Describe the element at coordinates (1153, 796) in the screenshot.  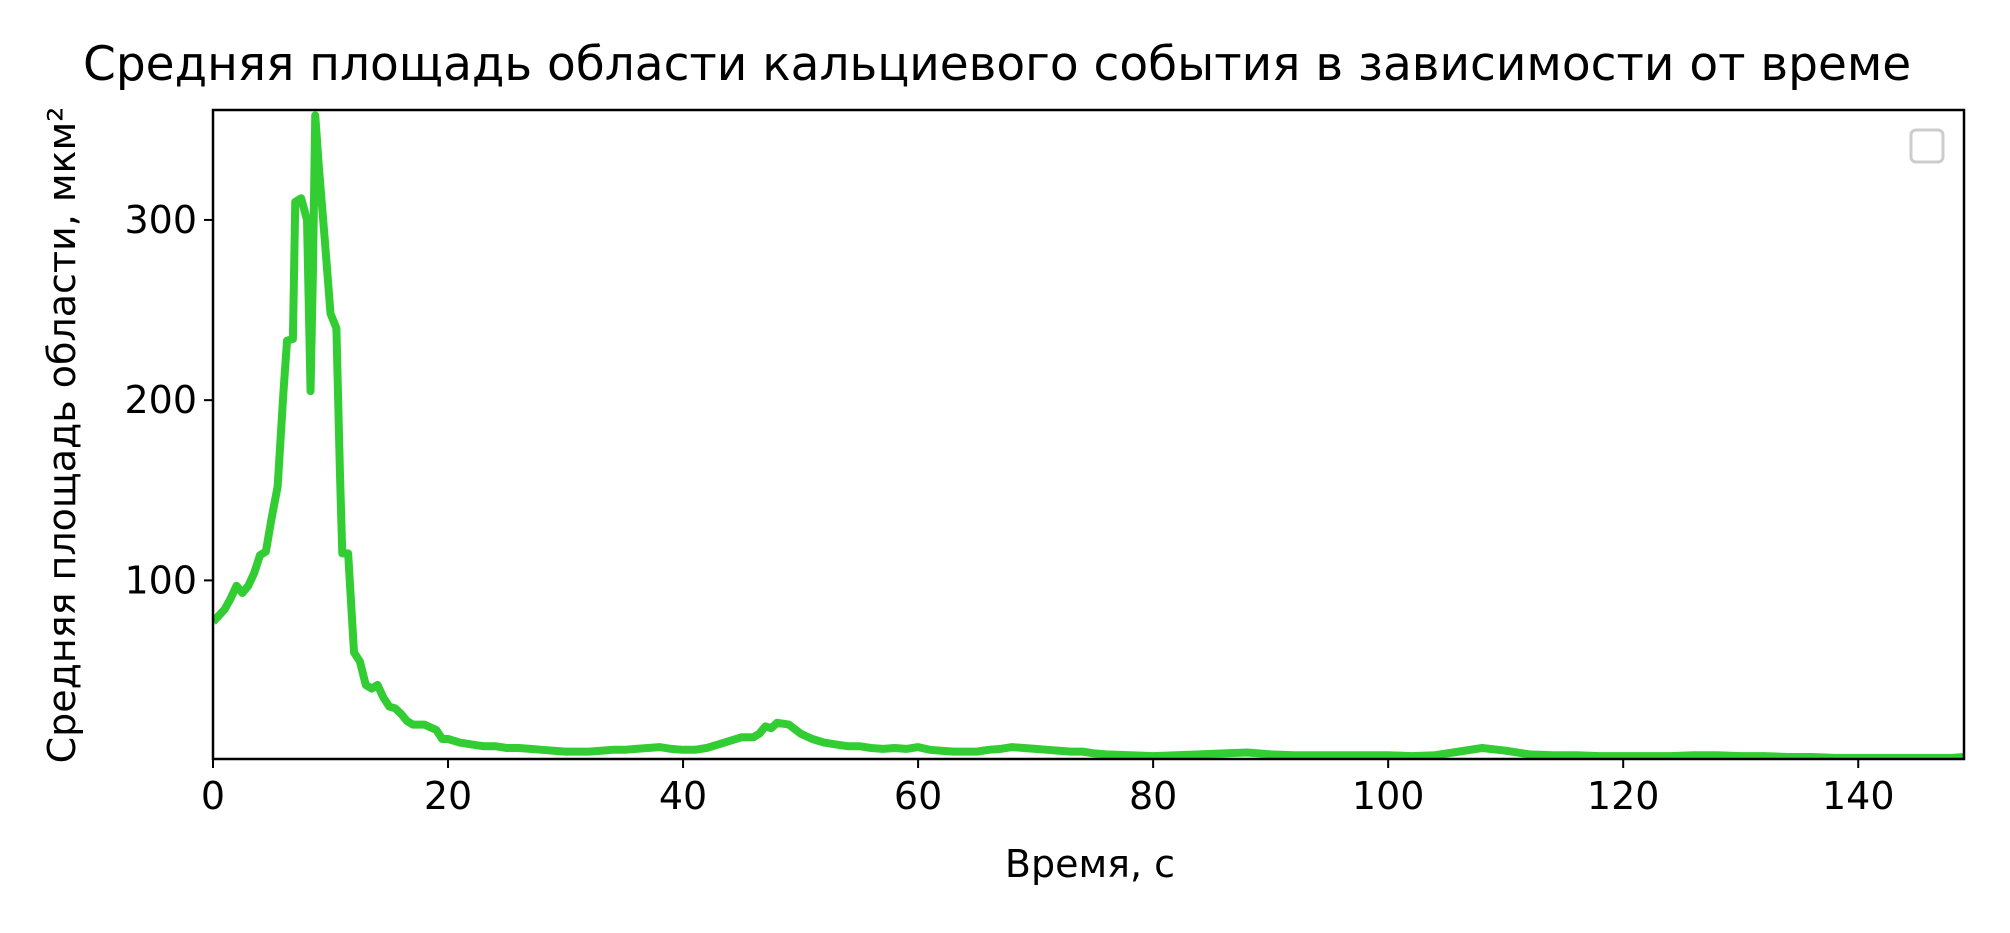
I see `x-tick-label: 80` at that location.